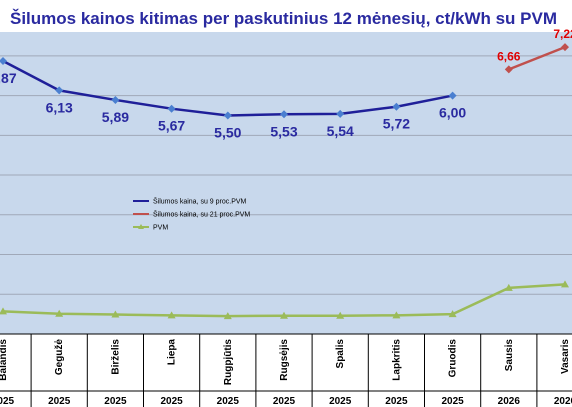 This screenshot has height=407, width=572. What do you see at coordinates (396, 360) in the screenshot?
I see `x-tick-label: Lapkritis` at bounding box center [396, 360].